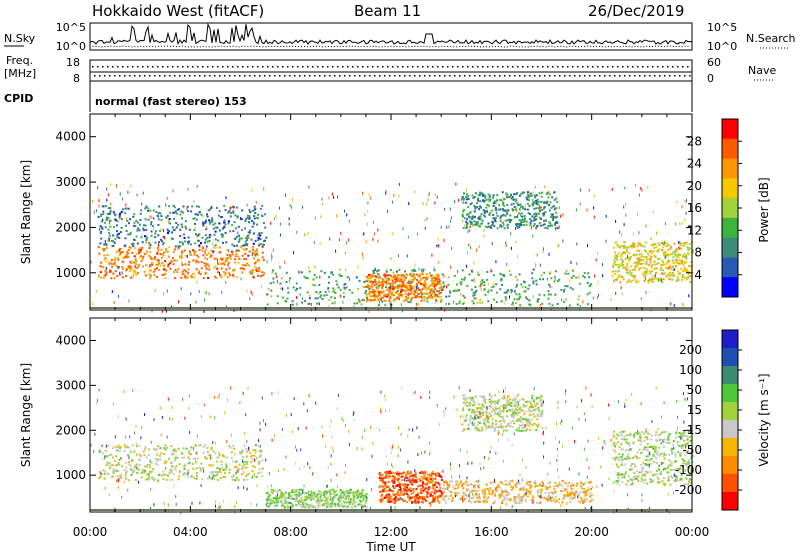  Describe the element at coordinates (19, 60) in the screenshot. I see `freq-label: Freq.` at that location.